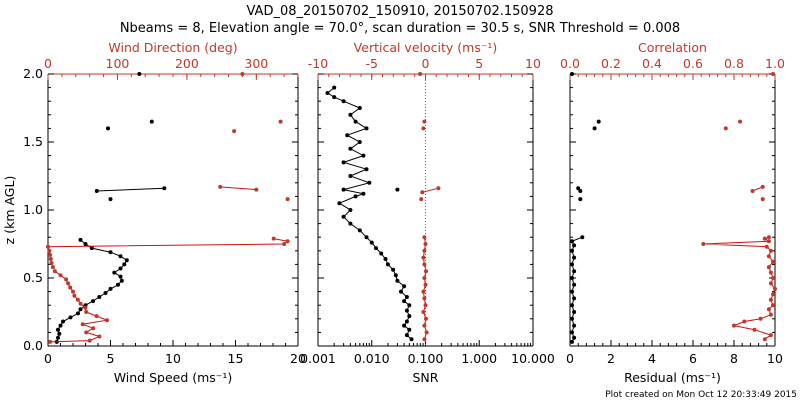 This screenshot has height=400, width=800. Describe the element at coordinates (173, 358) in the screenshot. I see `bottom-tick-label: 10` at that location.